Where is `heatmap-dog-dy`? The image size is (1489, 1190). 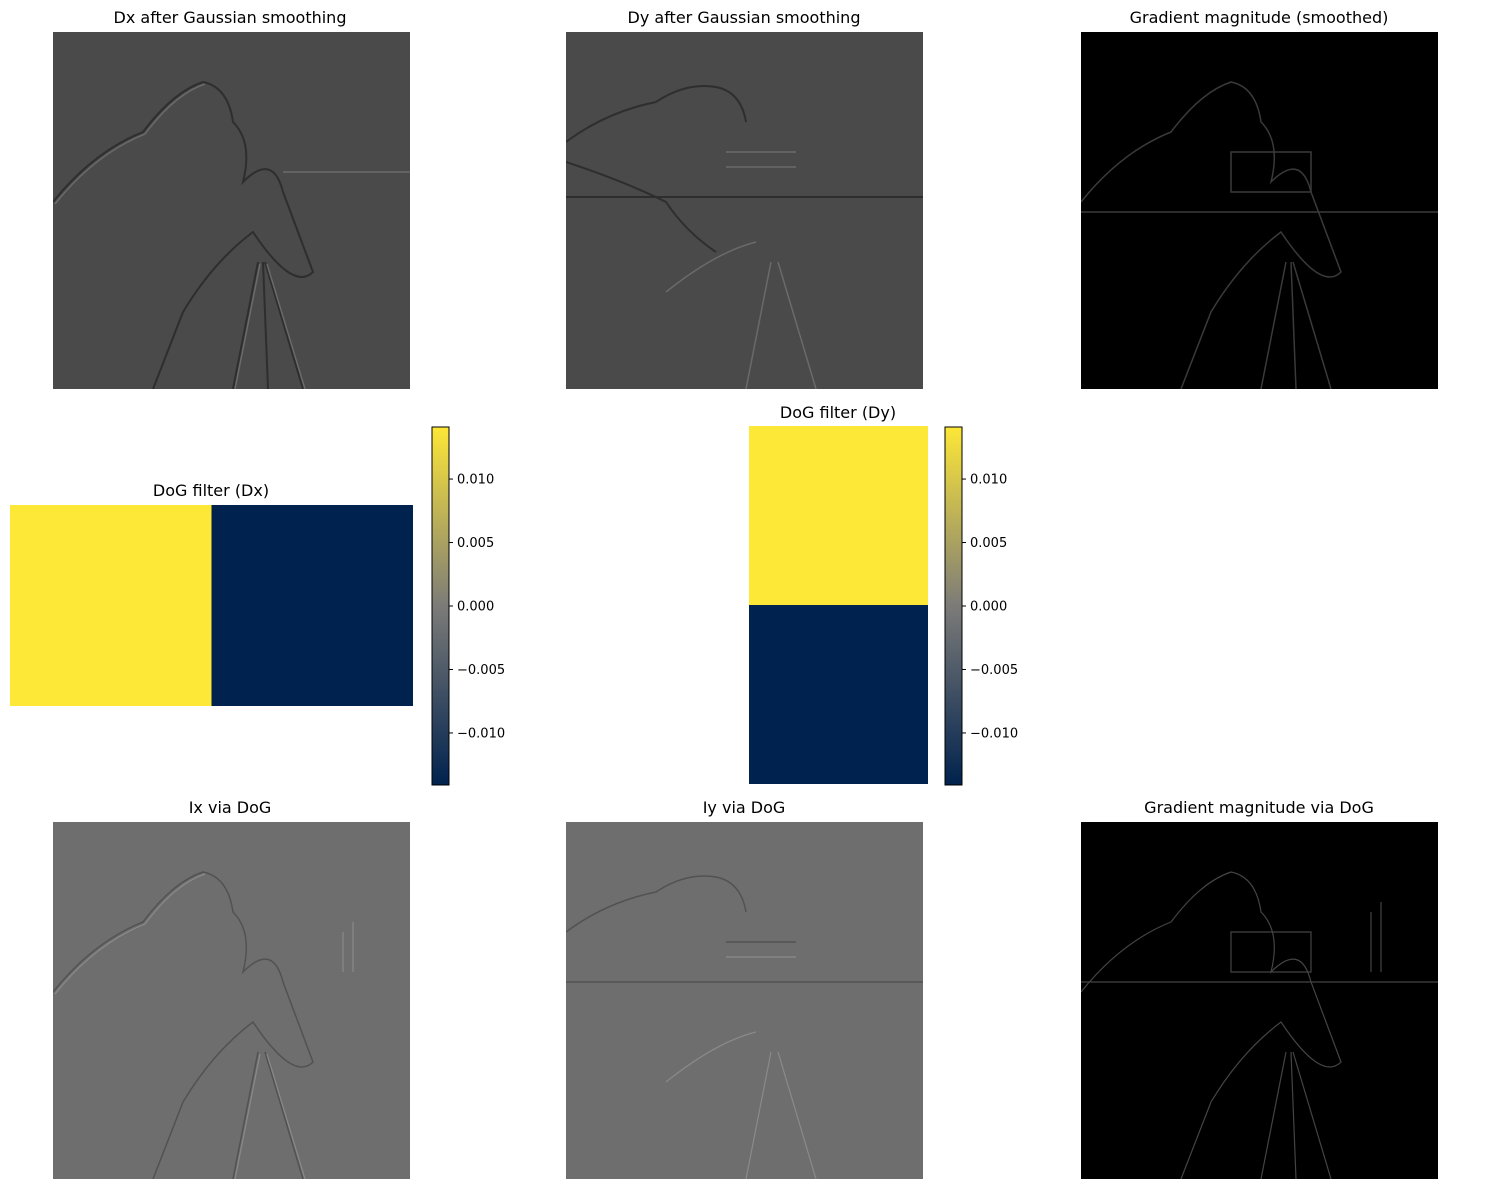 heatmap-dog-dy is located at coordinates (838, 605).